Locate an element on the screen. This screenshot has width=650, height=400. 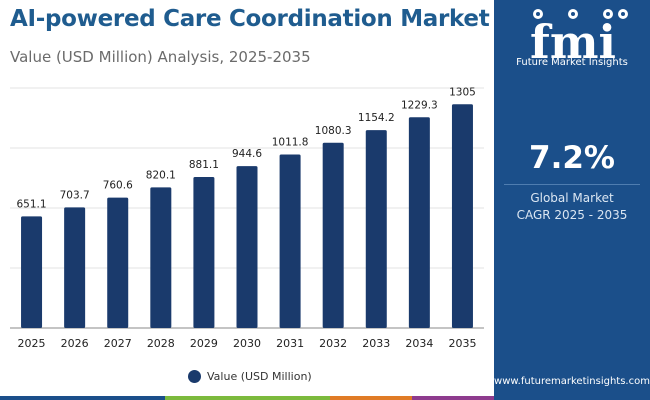
bar-2034 is located at coordinates (419, 223).